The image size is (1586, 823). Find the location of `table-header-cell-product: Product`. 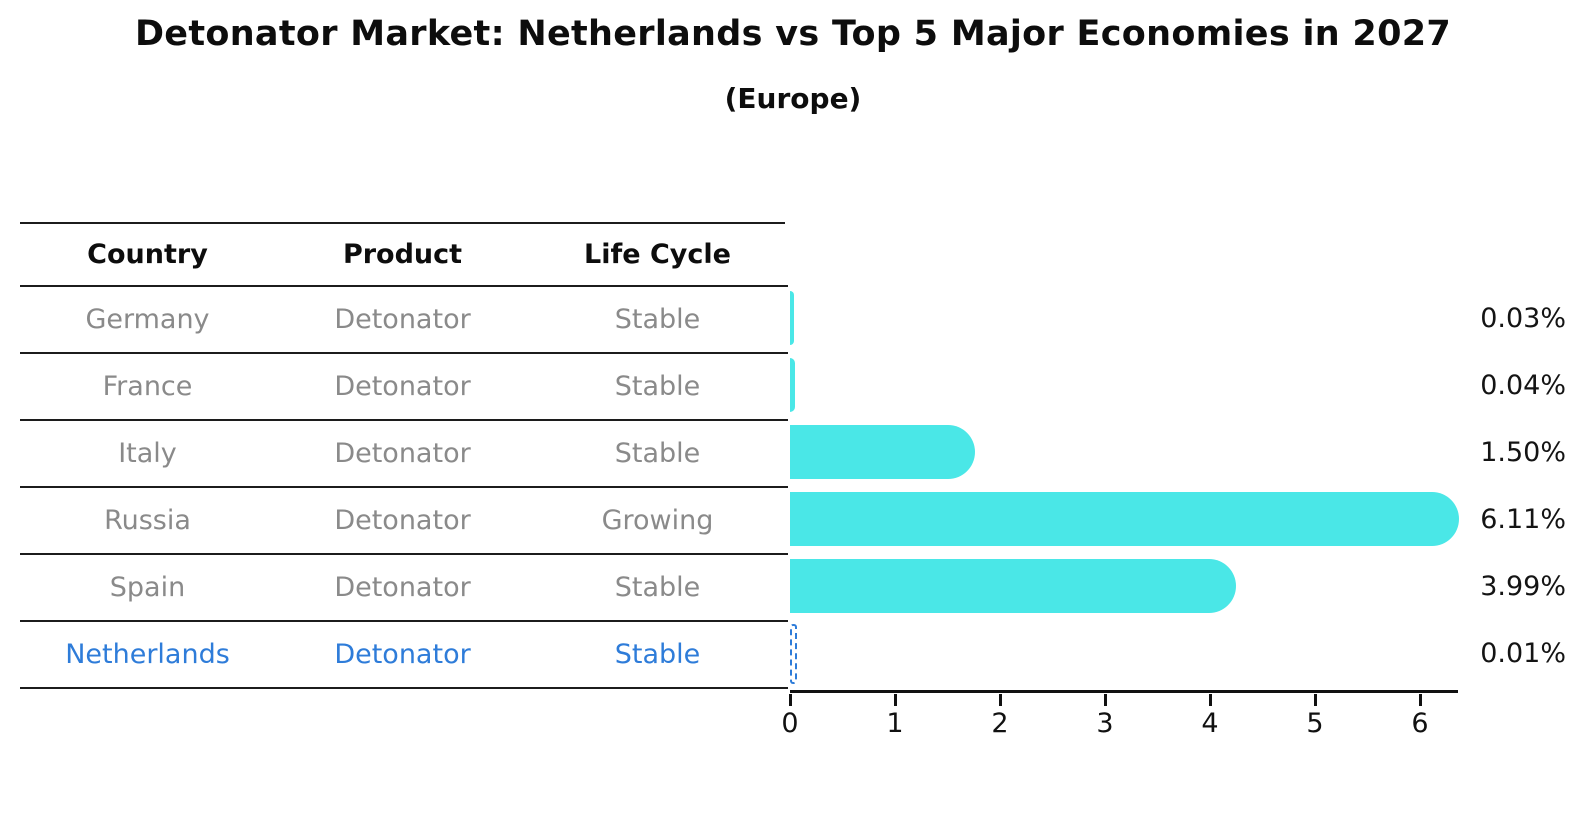

table-header-cell-product: Product is located at coordinates (402, 254).